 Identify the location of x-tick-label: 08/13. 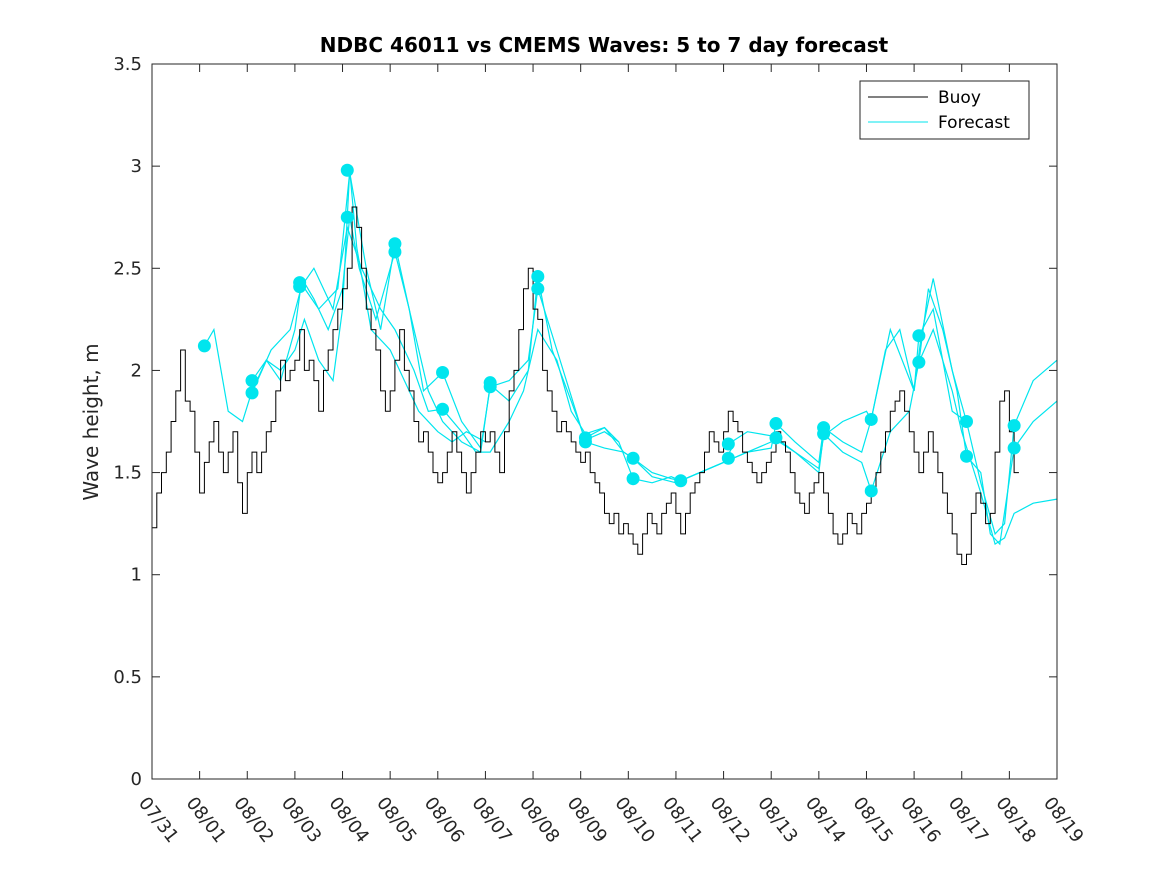
(777, 820).